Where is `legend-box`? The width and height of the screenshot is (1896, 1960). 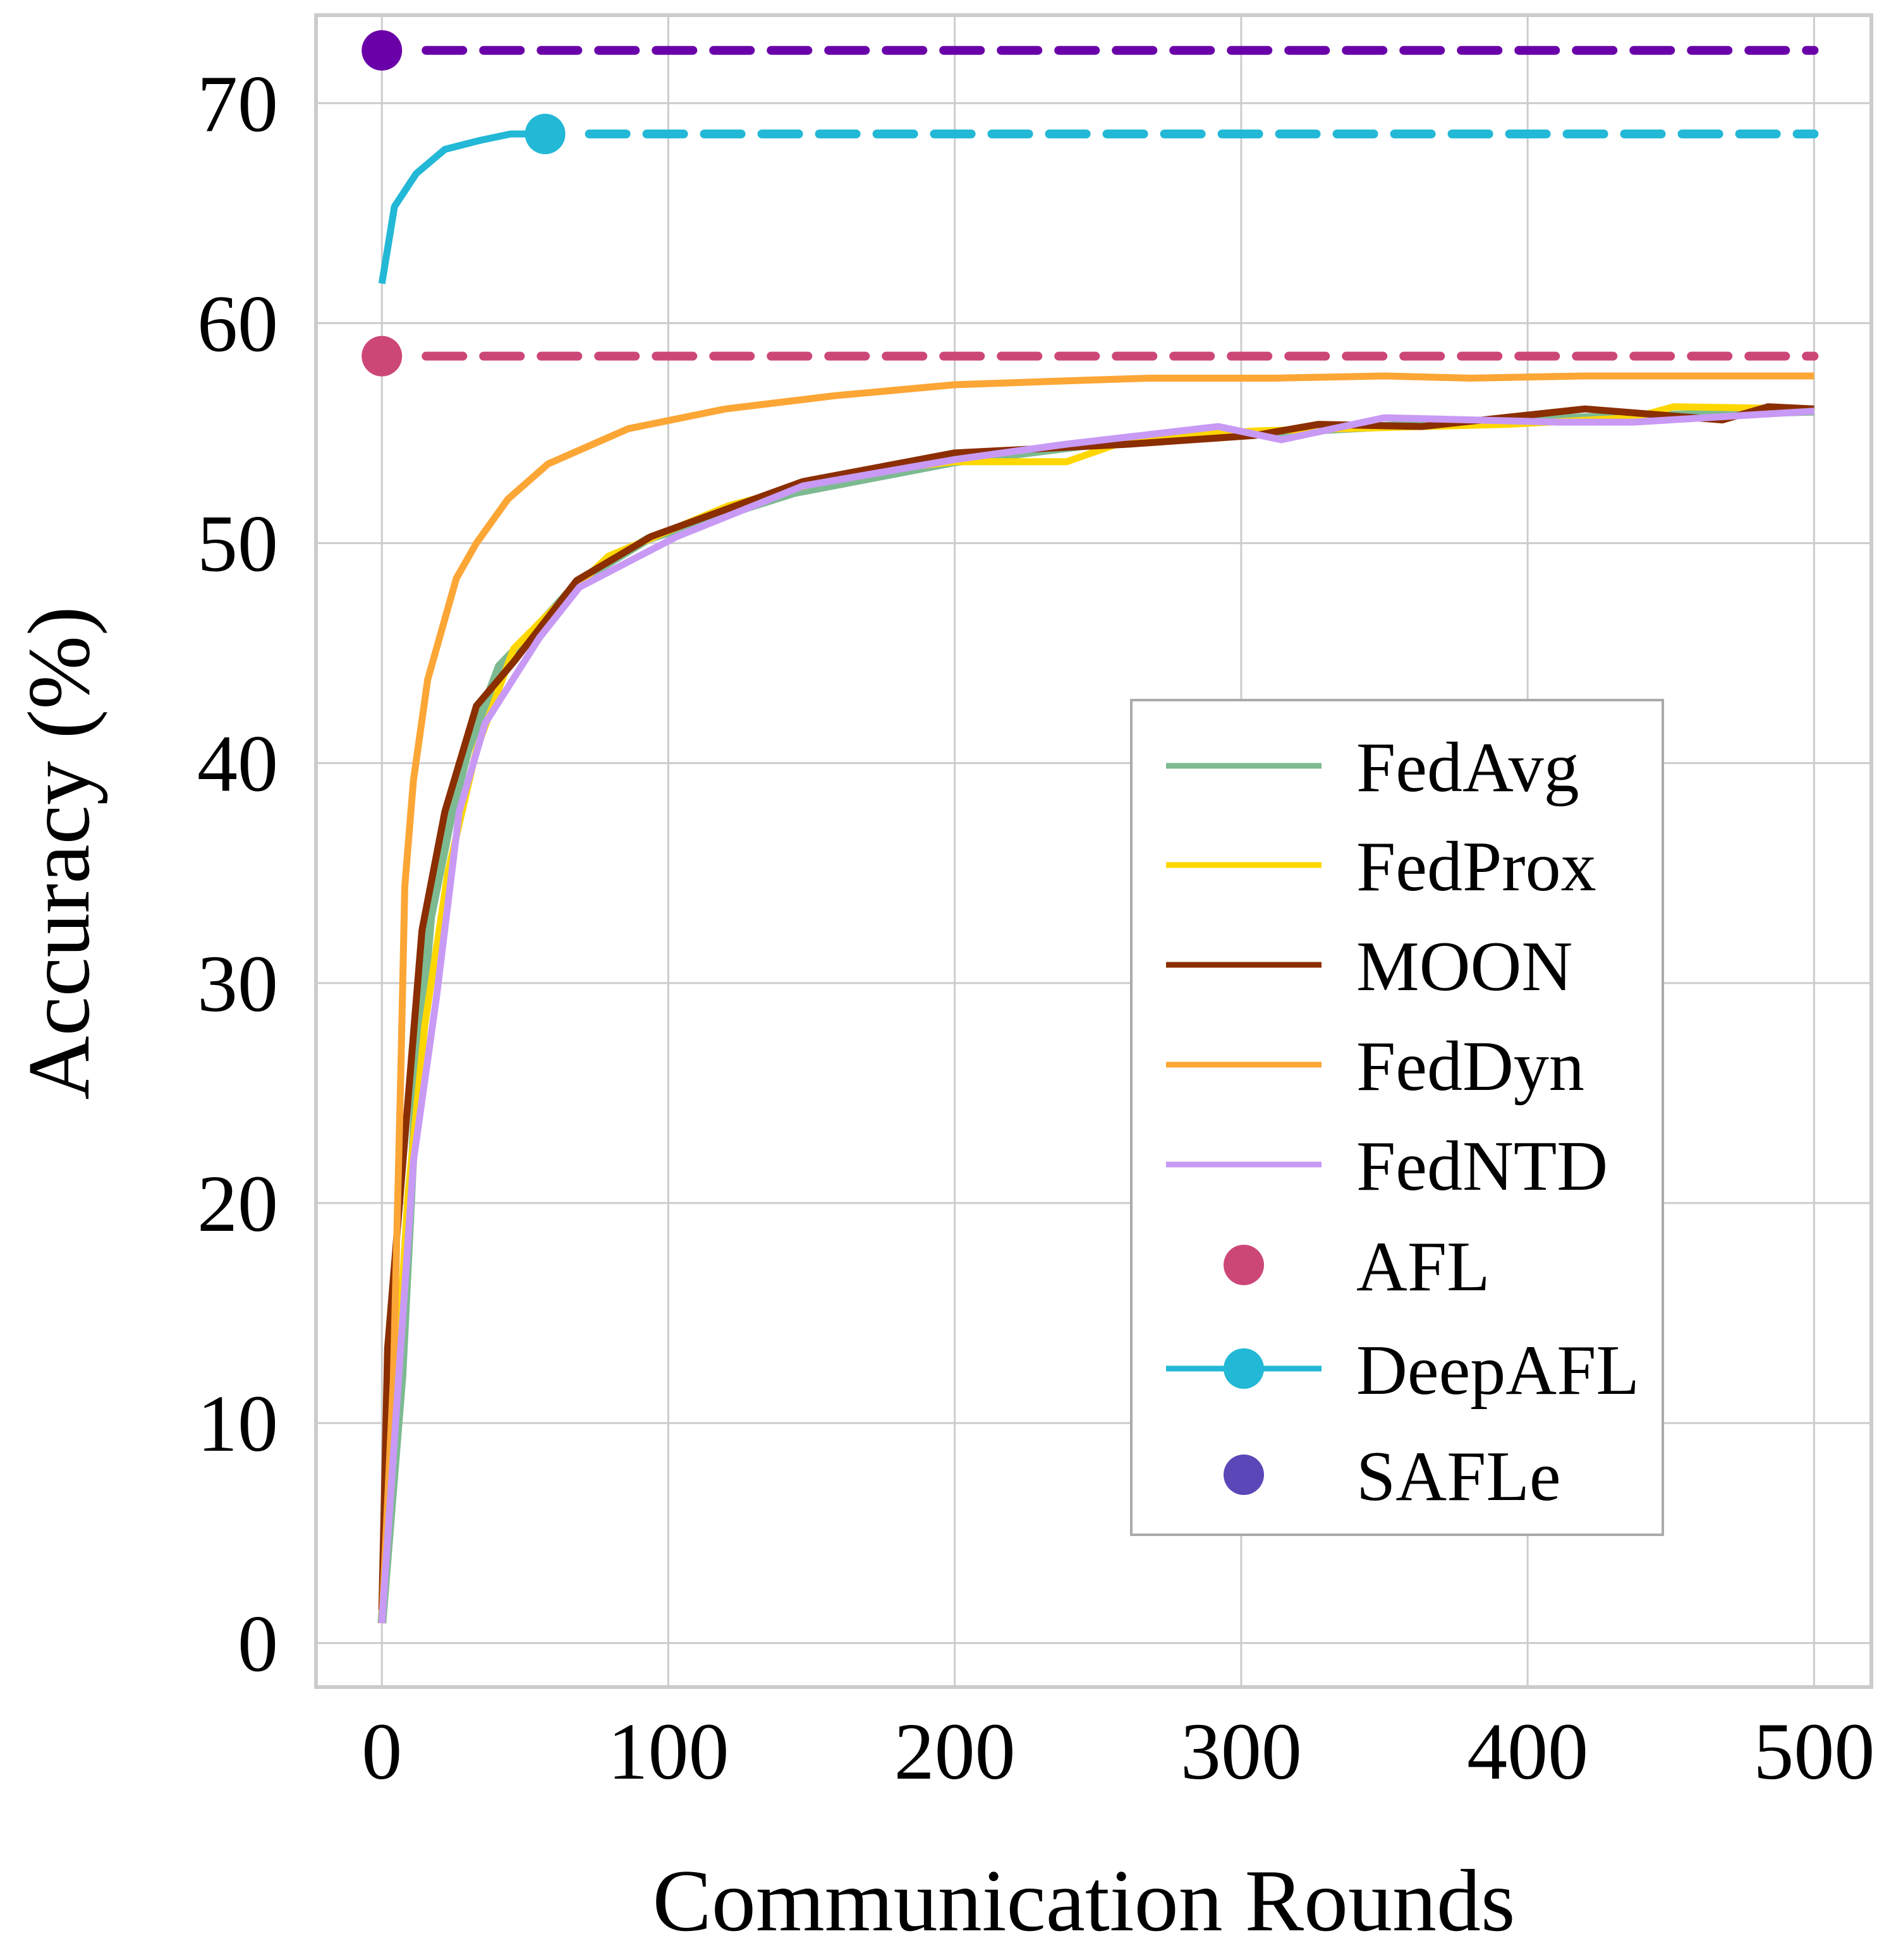 legend-box is located at coordinates (1397, 1117).